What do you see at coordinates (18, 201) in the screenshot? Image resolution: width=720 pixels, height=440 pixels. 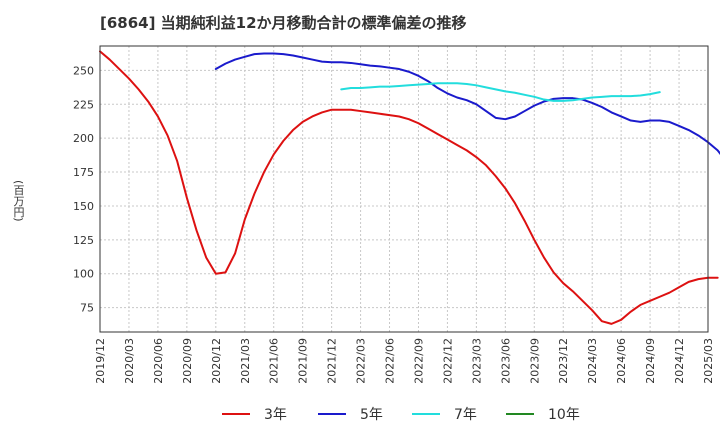 I see `y-axis-label: (百万円)` at bounding box center [18, 201].